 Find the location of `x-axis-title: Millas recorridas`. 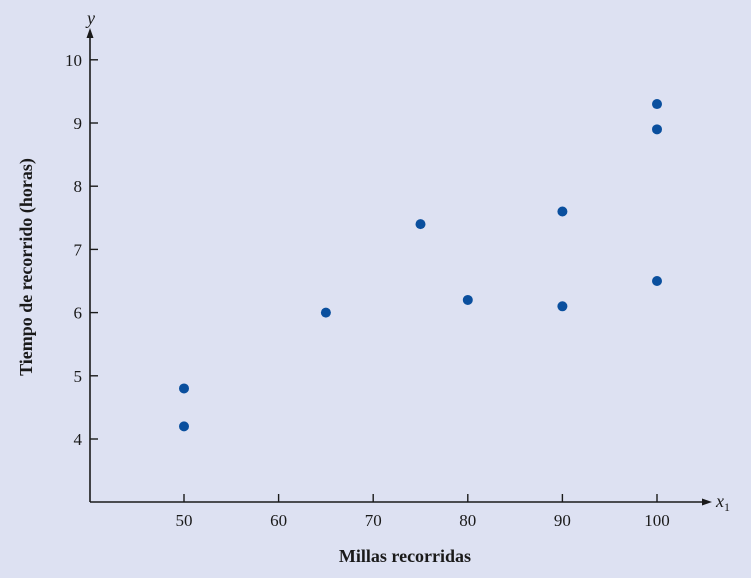

x-axis-title: Millas recorridas is located at coordinates (405, 556).